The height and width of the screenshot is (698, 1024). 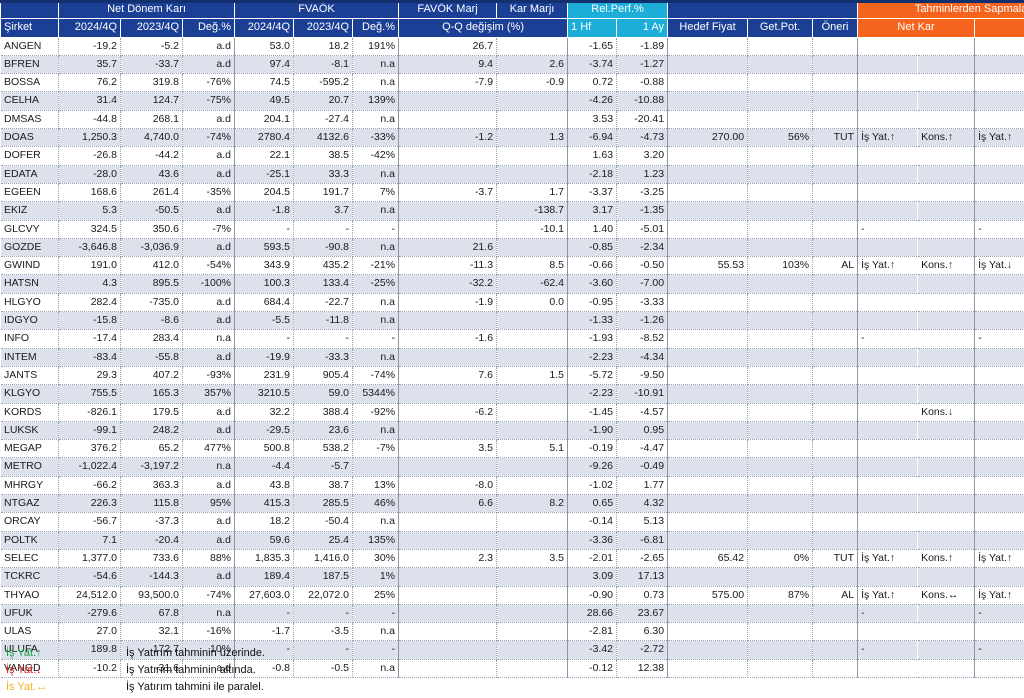 I want to click on cell-net-kar-2023: 32.1, so click(x=151, y=632).